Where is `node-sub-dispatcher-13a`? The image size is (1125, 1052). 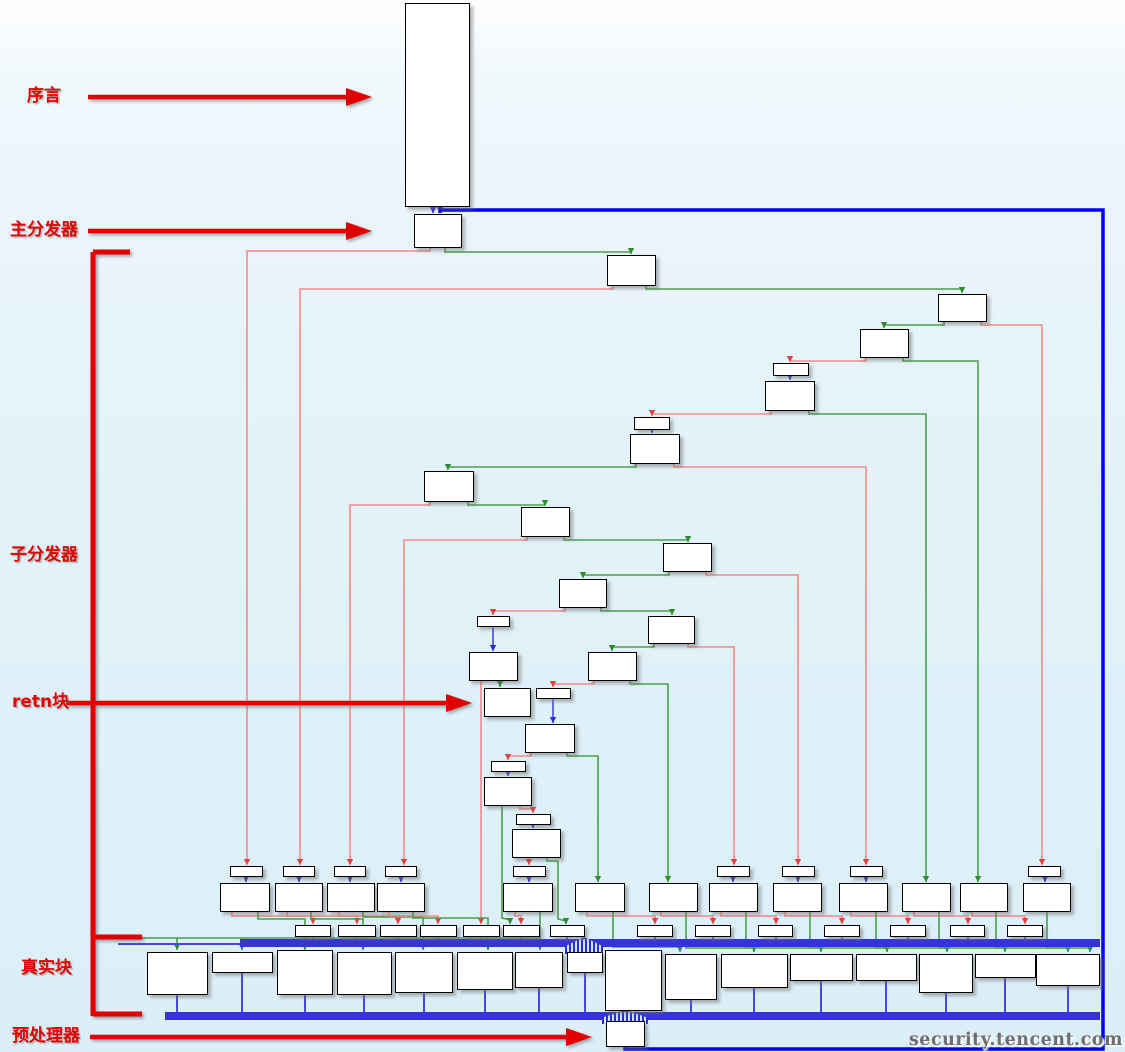 node-sub-dispatcher-13a is located at coordinates (553, 693).